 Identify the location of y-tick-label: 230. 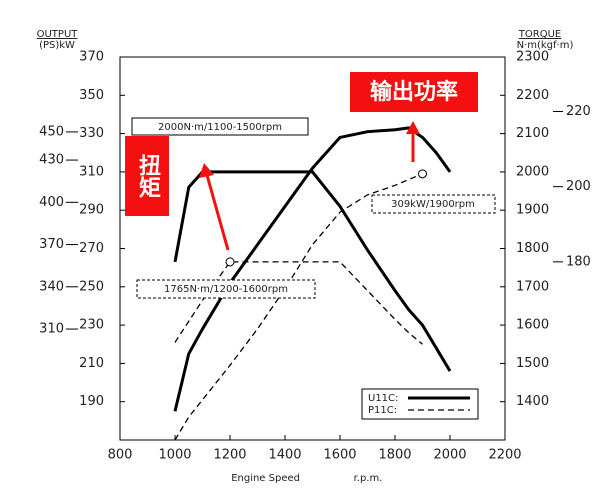
(91, 325).